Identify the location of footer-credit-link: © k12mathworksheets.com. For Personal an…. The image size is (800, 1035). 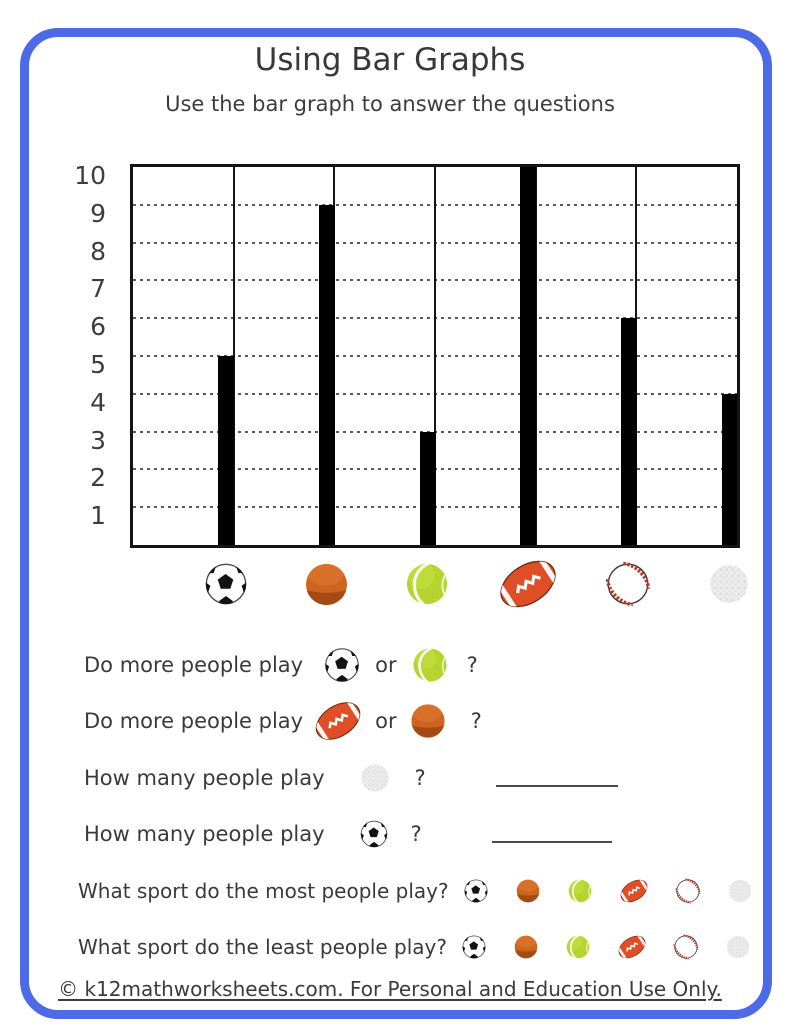
(390, 989).